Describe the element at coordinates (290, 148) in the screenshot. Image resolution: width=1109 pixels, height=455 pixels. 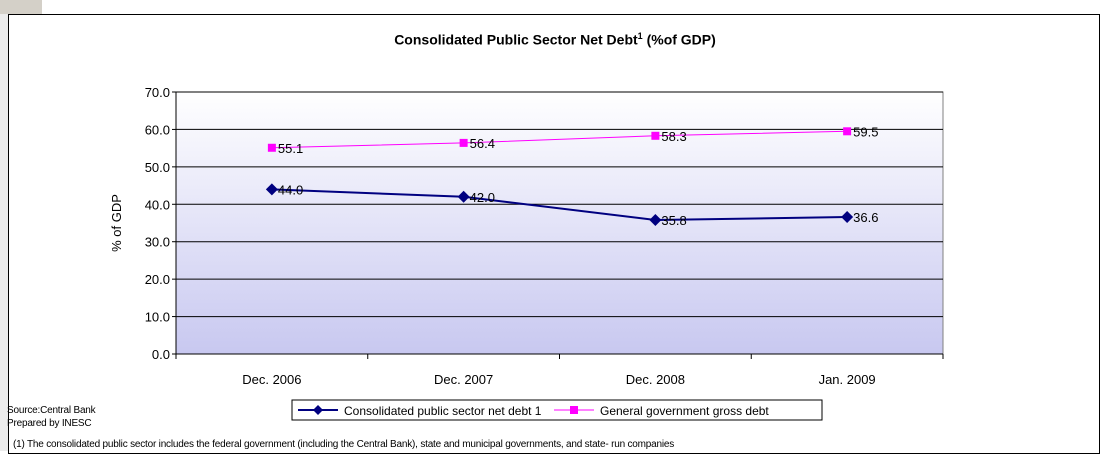
I see `data-label: 55.1` at that location.